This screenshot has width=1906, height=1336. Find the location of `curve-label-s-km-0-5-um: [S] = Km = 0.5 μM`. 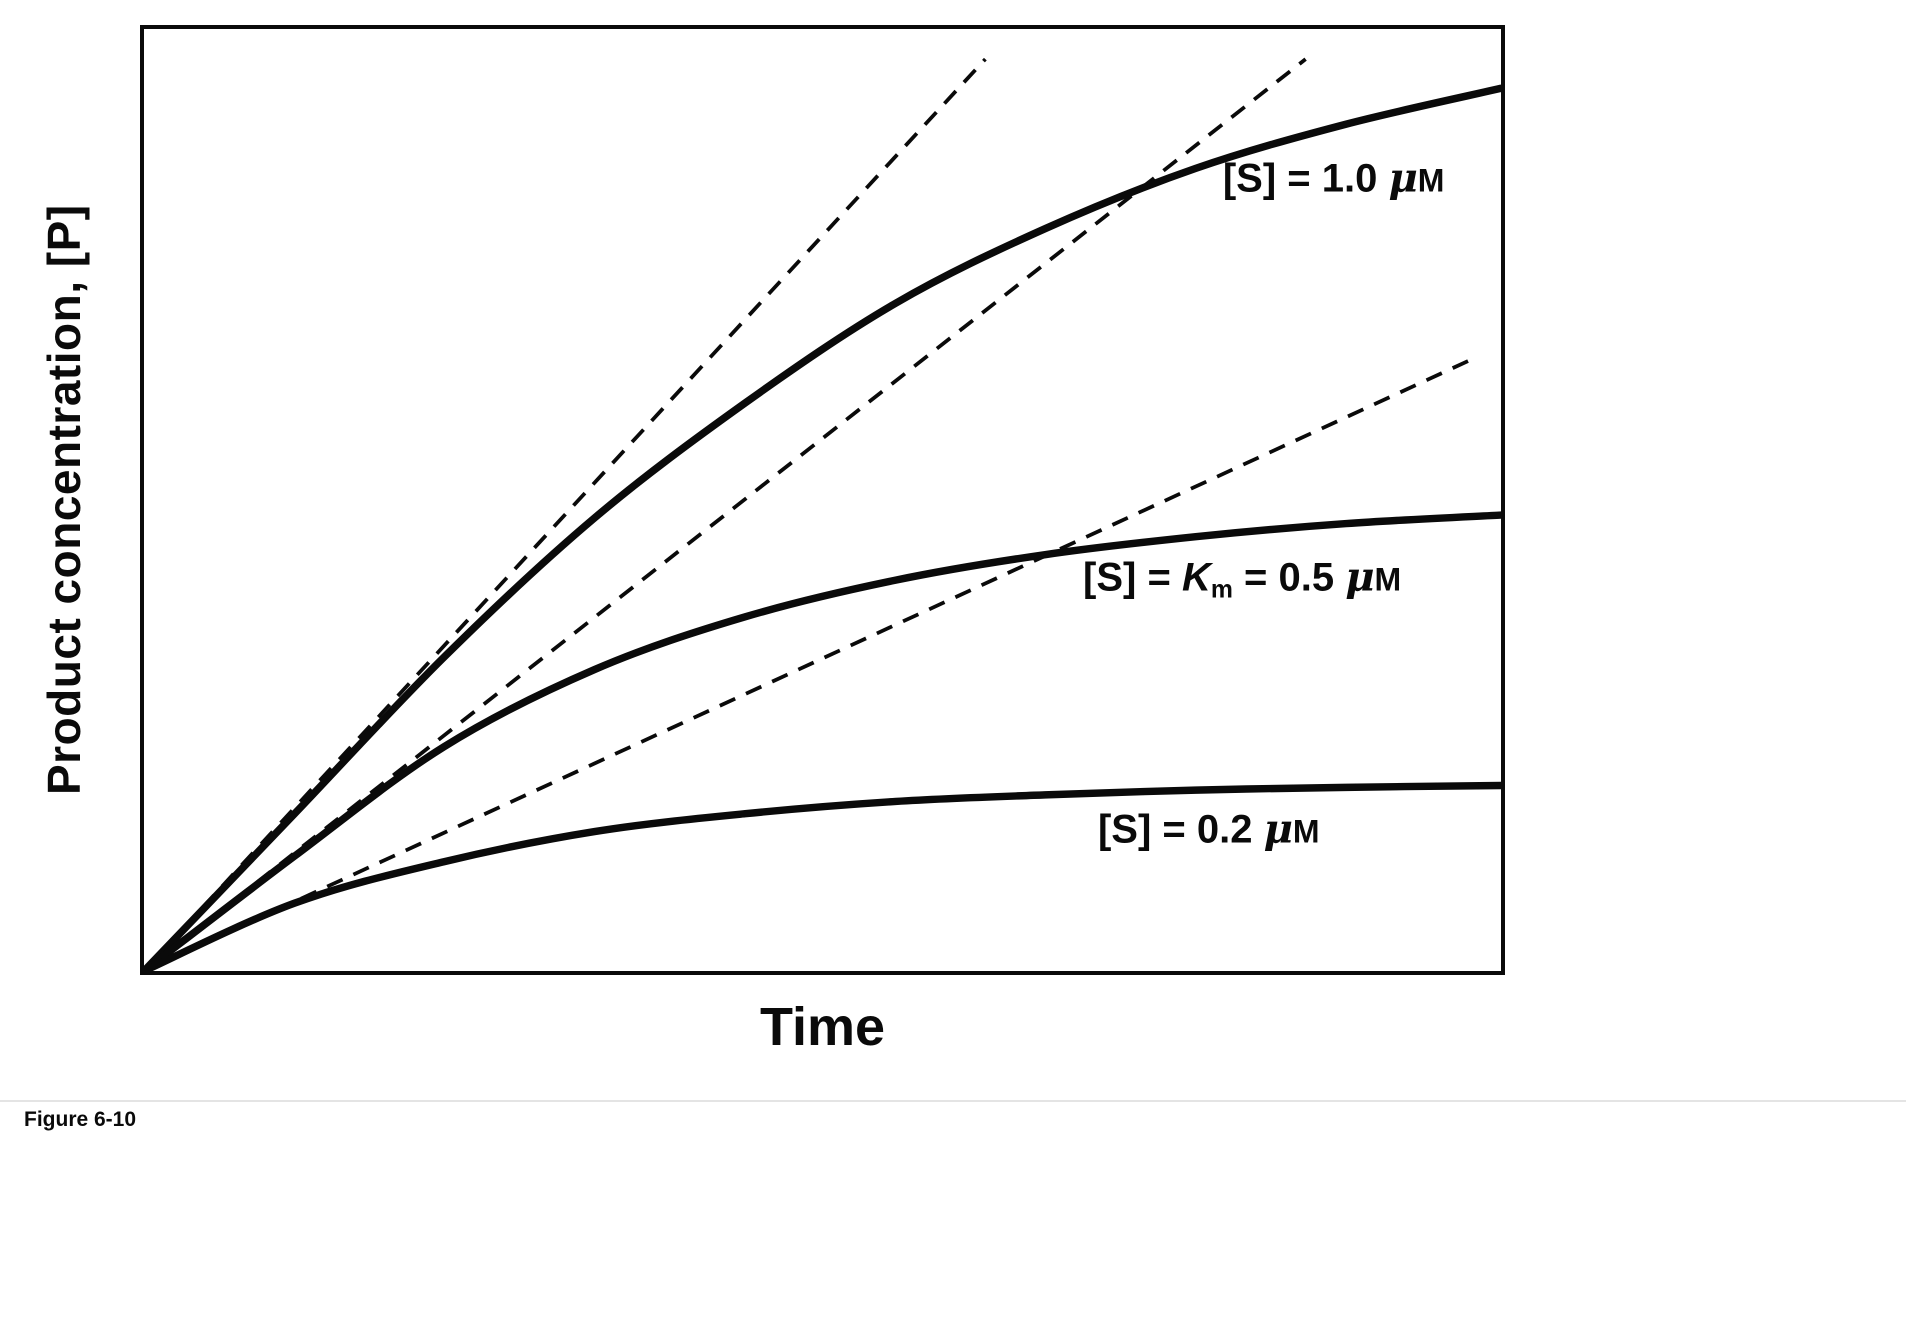

curve-label-s-km-0-5-um: [S] = Km = 0.5 μM is located at coordinates (1242, 579).